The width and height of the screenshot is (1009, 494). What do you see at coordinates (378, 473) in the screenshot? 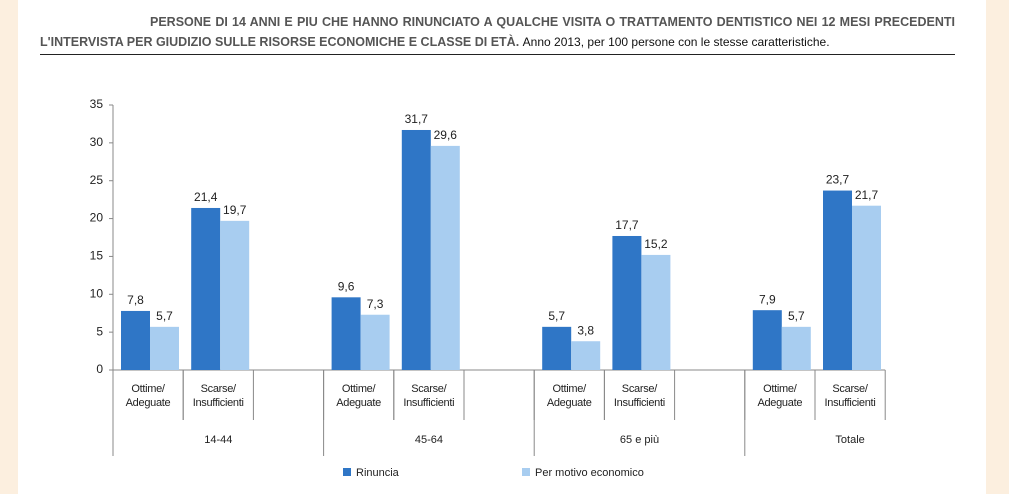
I see `legend-label: Rinuncia` at bounding box center [378, 473].